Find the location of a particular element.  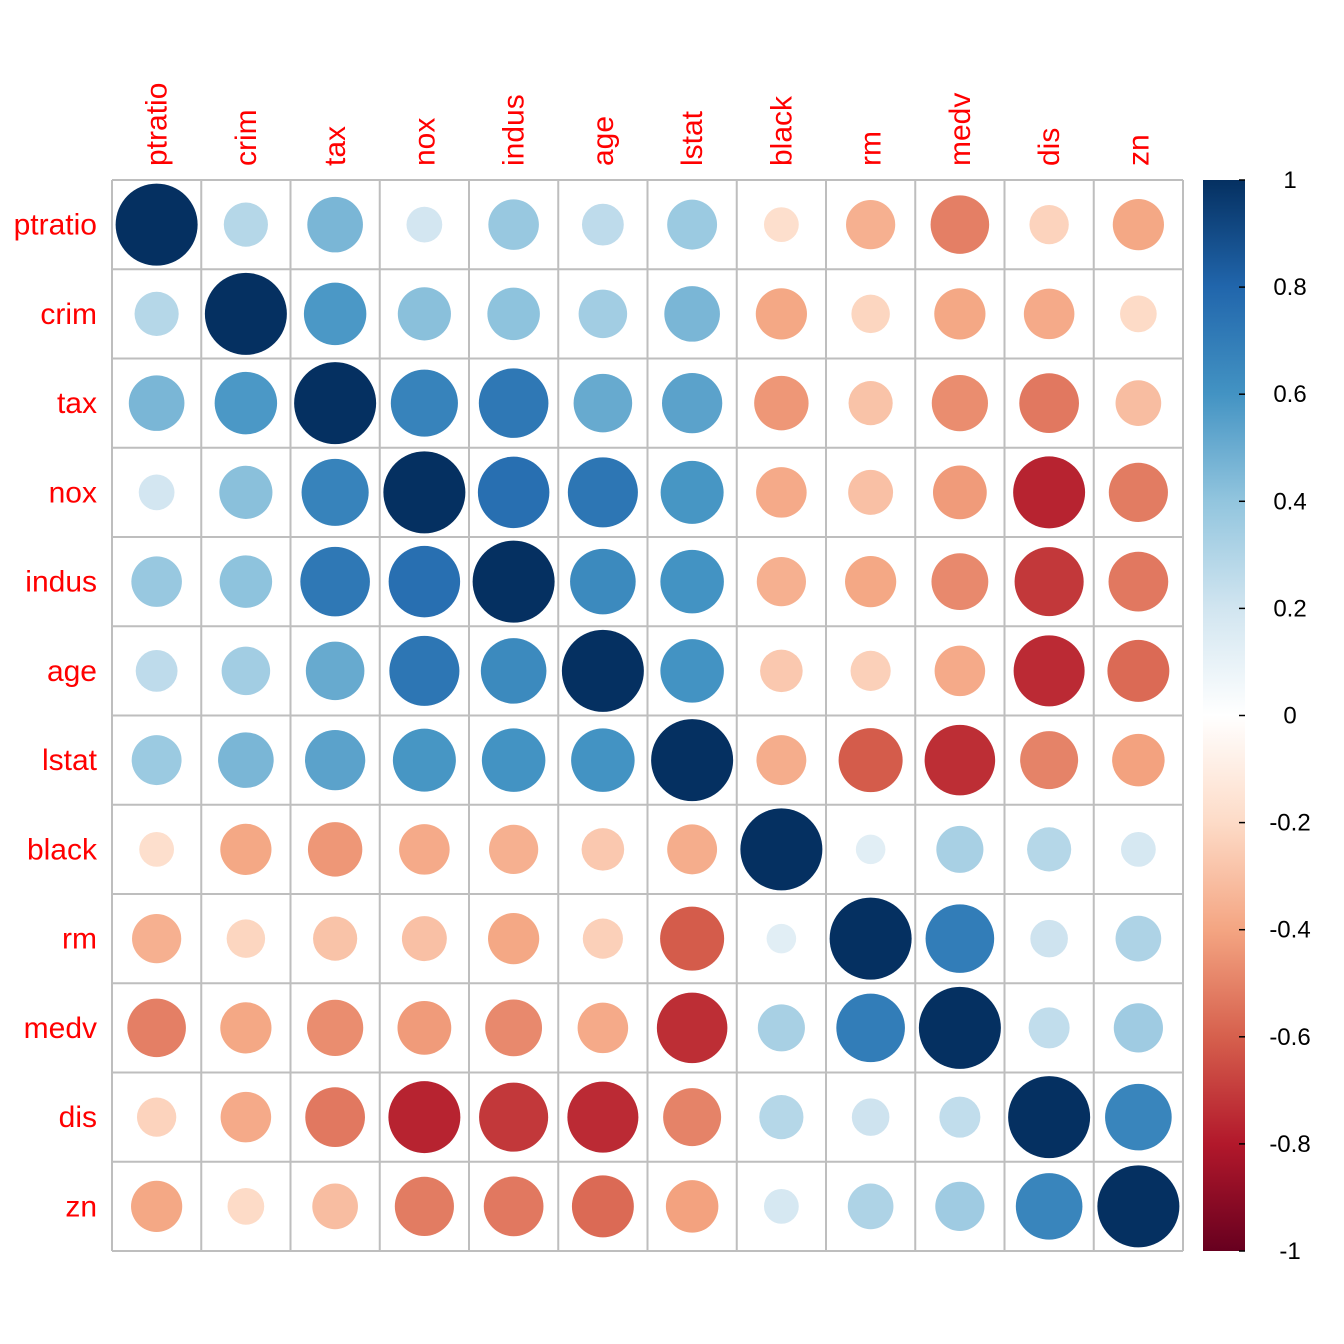

corr-circle-zn-lstat is located at coordinates (692, 1206).